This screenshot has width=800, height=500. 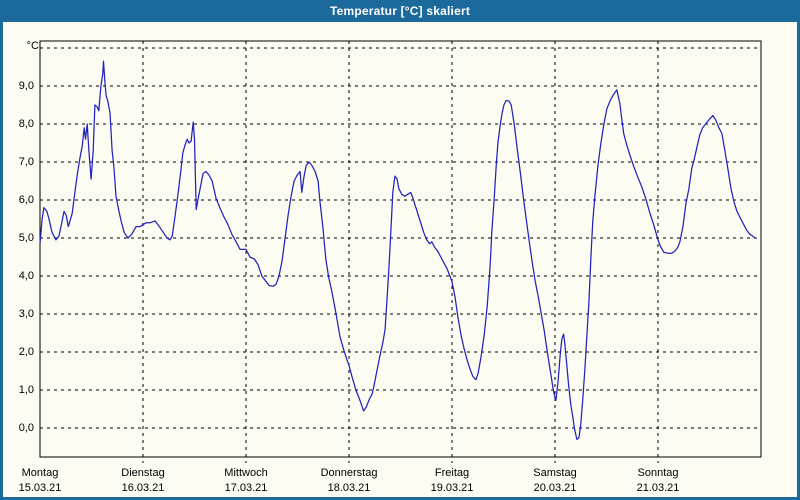 What do you see at coordinates (246, 473) in the screenshot?
I see `x-weekday-label: Mittwoch` at bounding box center [246, 473].